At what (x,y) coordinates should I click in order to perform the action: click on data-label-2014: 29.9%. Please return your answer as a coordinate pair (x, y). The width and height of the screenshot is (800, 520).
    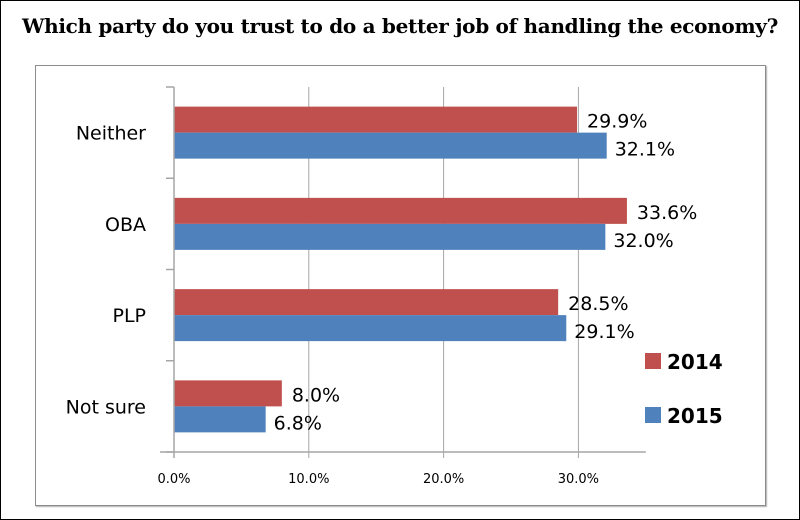
    Looking at the image, I should click on (617, 122).